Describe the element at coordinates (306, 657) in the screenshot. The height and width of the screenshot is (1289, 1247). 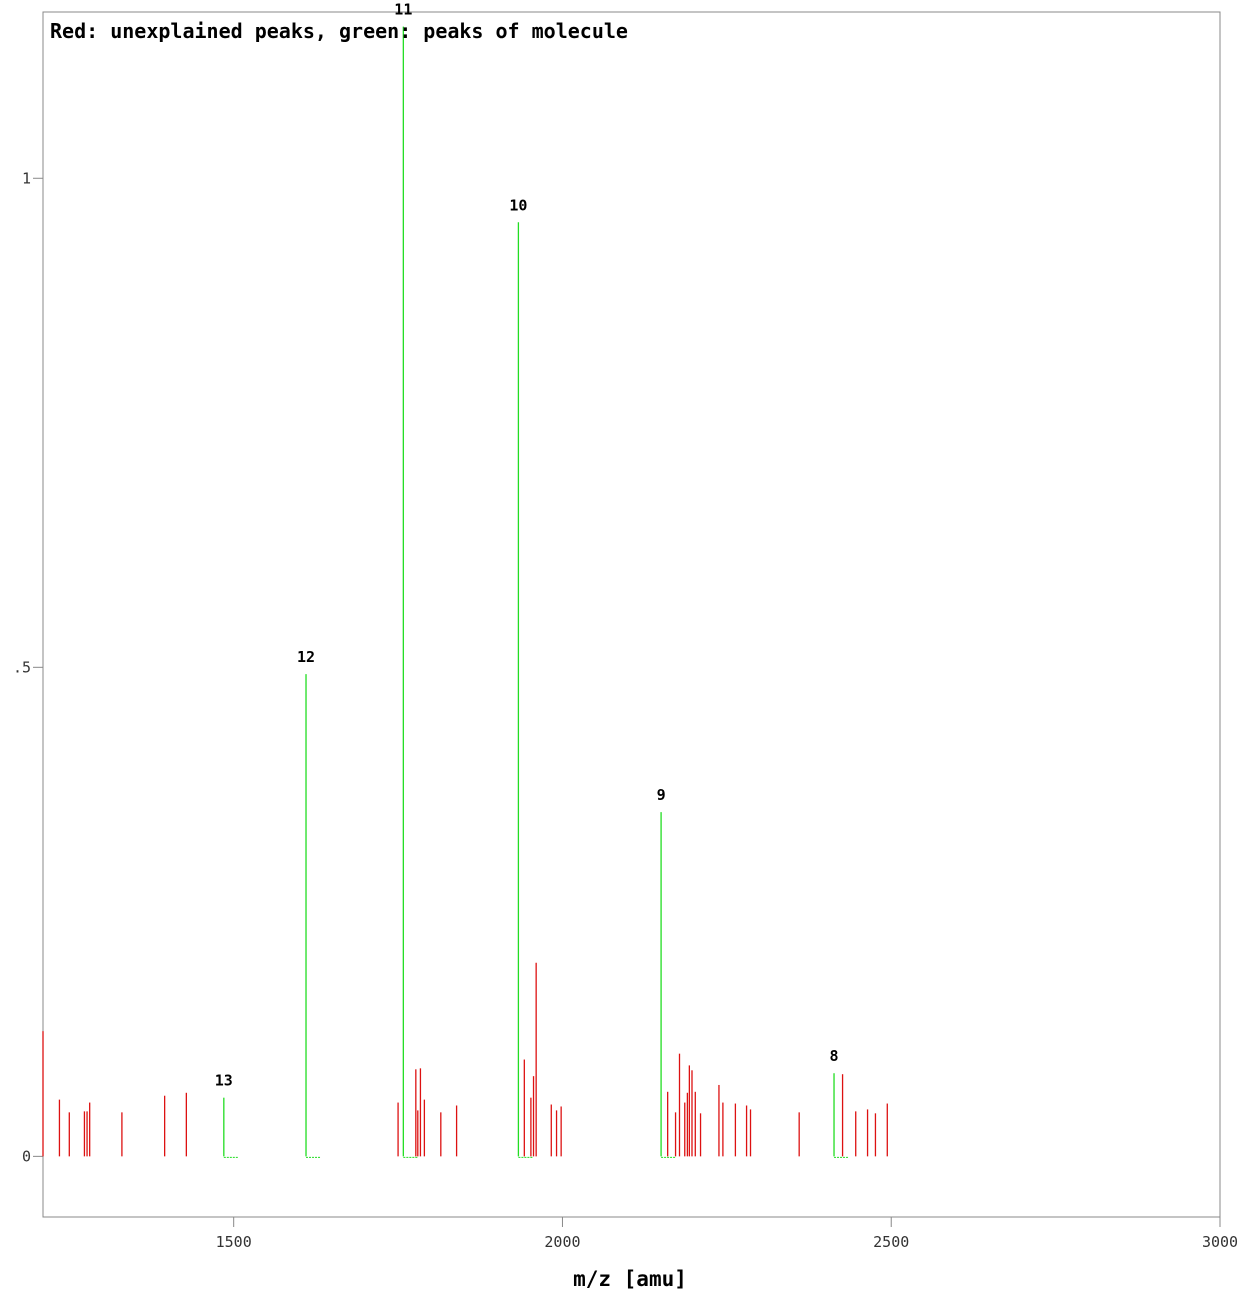
I see `peak-charge-label: 12` at that location.